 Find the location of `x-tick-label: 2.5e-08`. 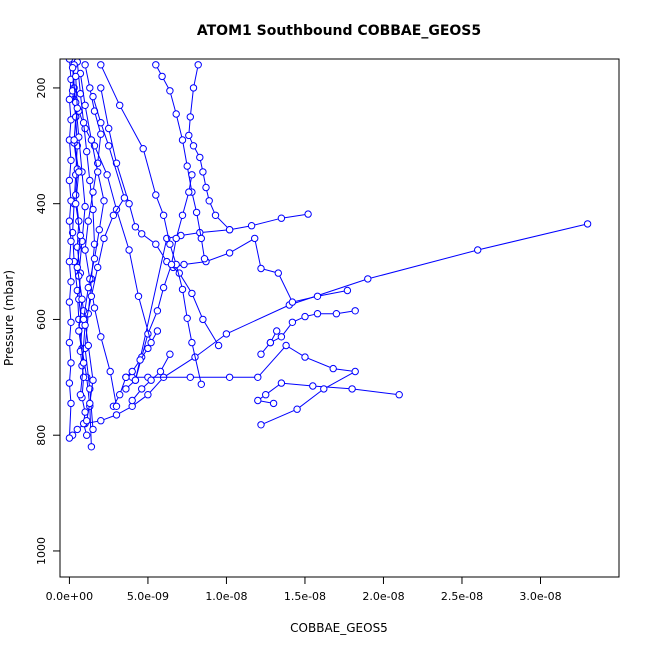

x-tick-label: 2.5e-08 is located at coordinates (462, 596).